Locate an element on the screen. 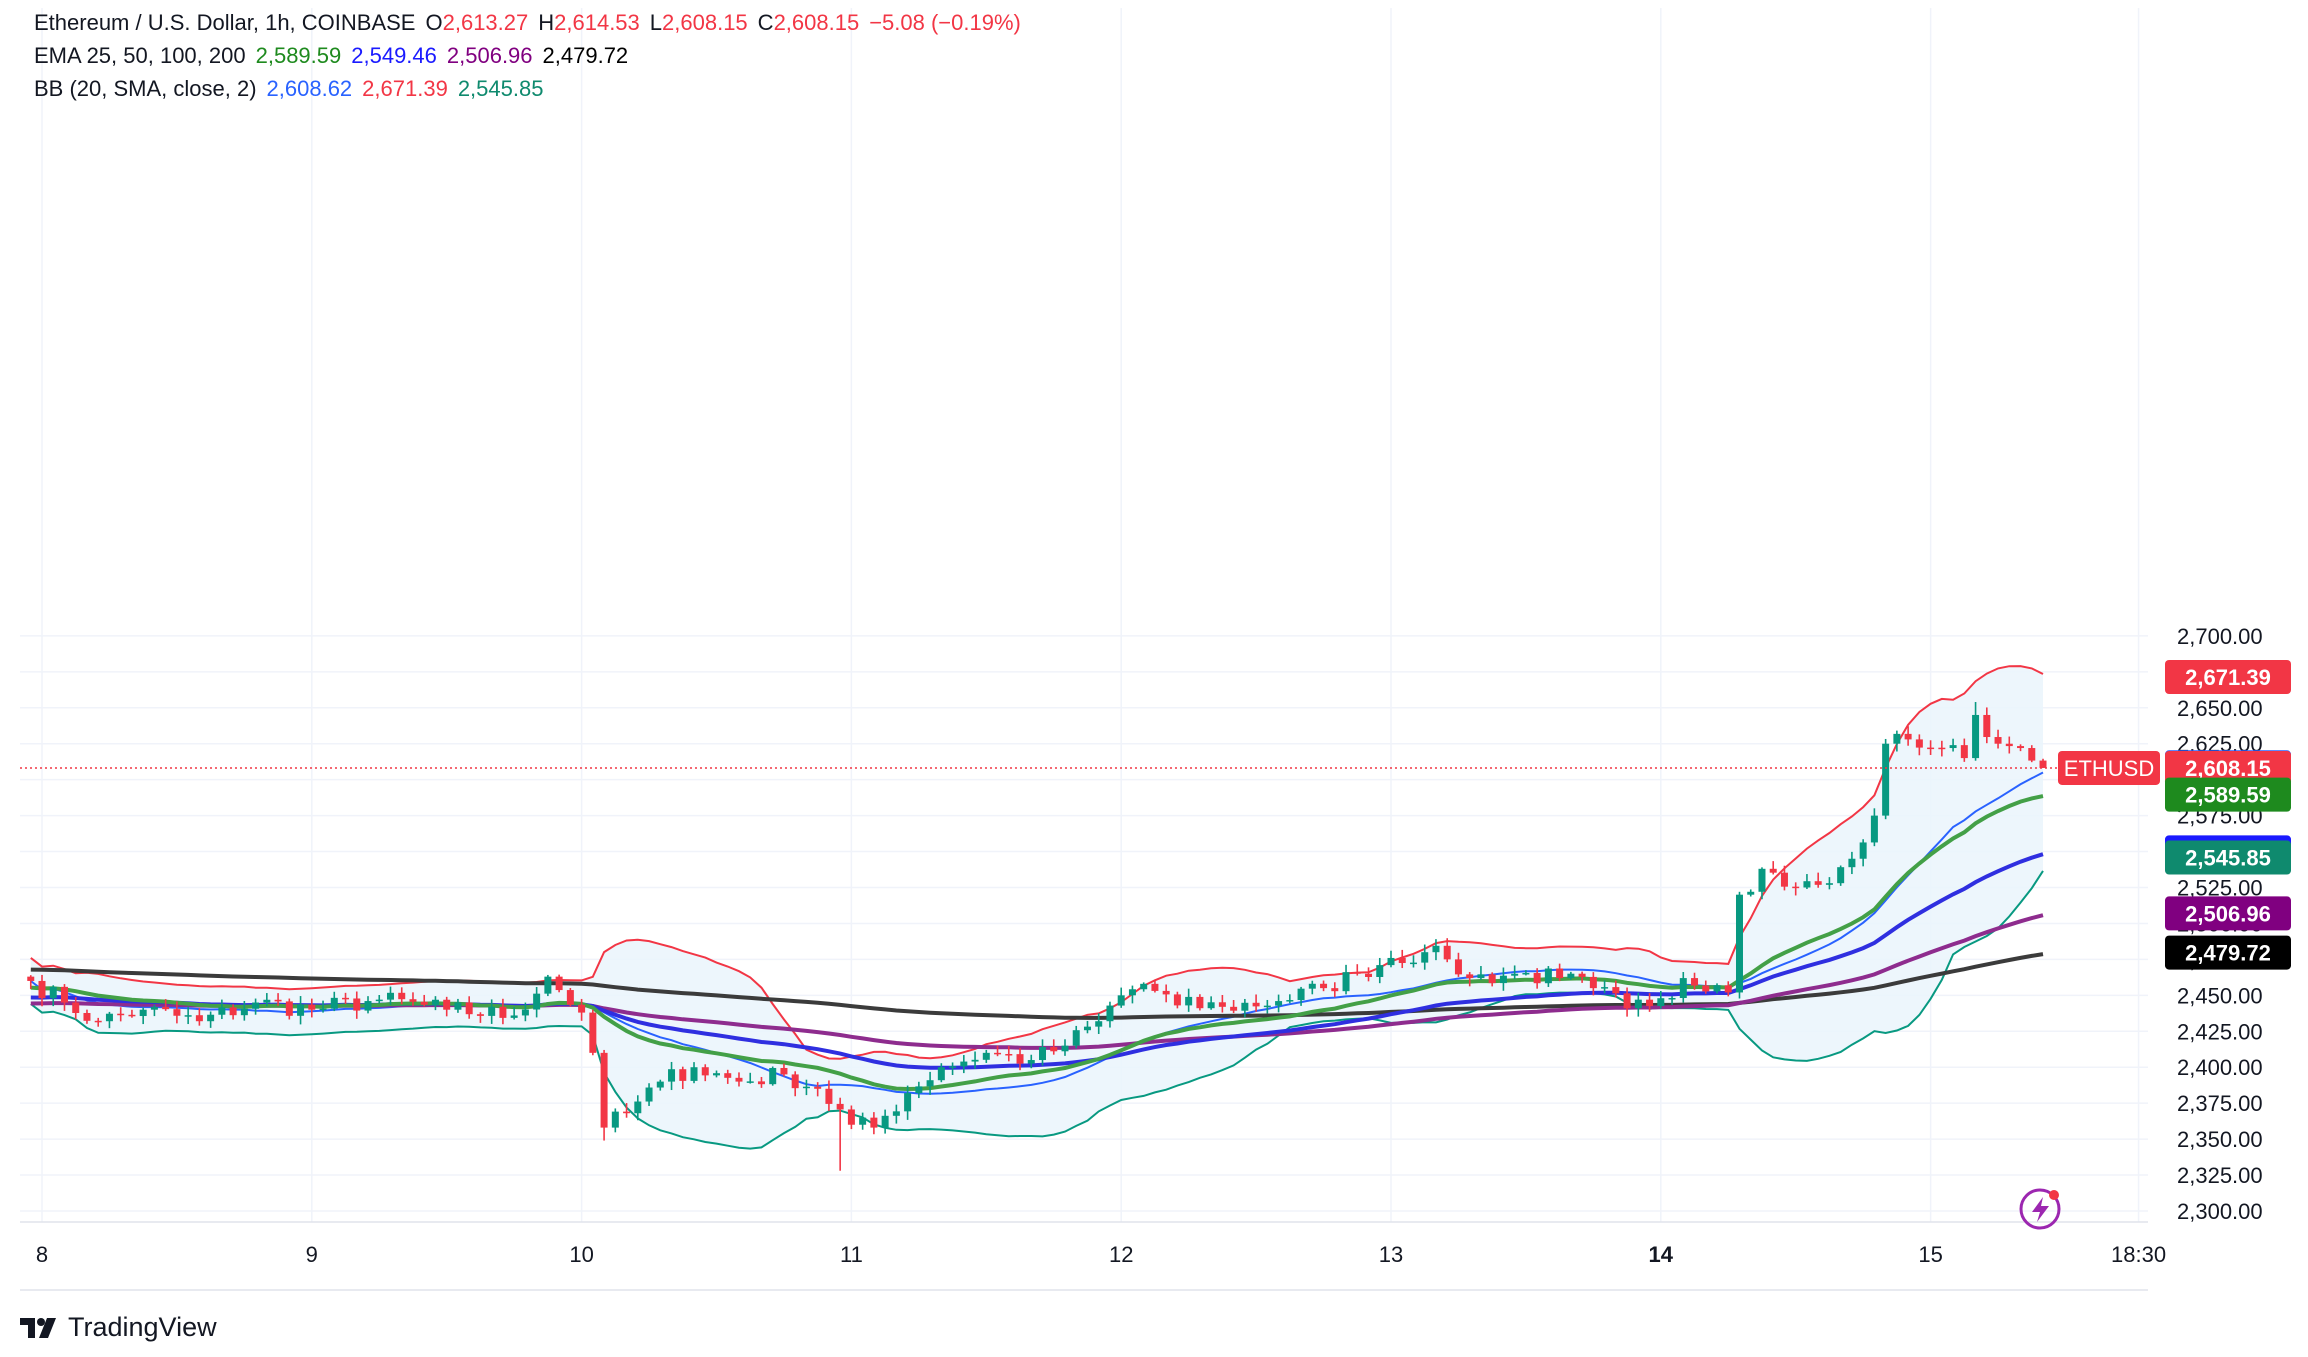 The image size is (2308, 1357). bb-upper-value: 2,671.39 is located at coordinates (405, 88).